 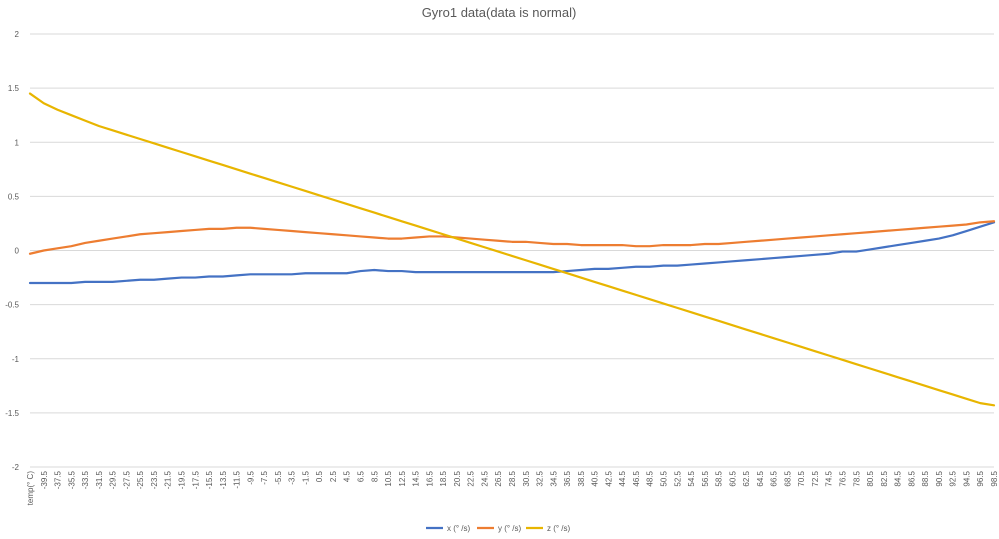 What do you see at coordinates (966, 478) in the screenshot?
I see `x-tick-label: 94.5` at bounding box center [966, 478].